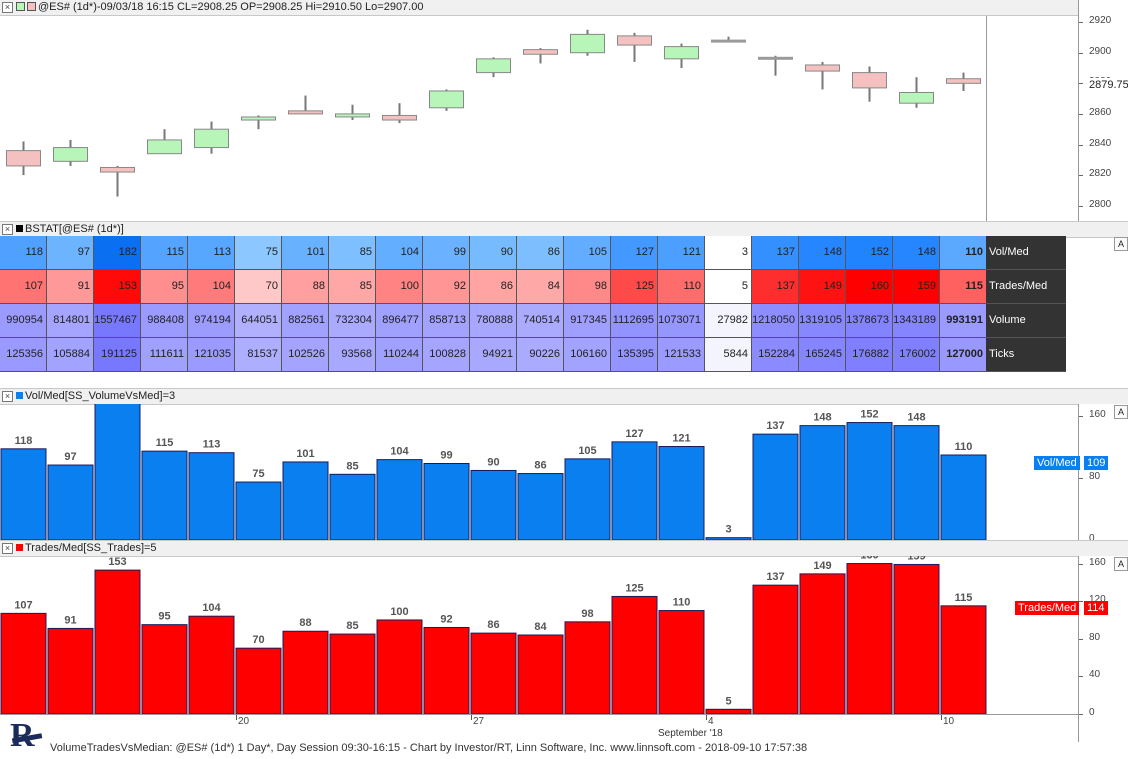 The height and width of the screenshot is (759, 1128). Describe the element at coordinates (1103, 110) in the screenshot. I see `price-axis: 2800282028402860288029002920` at that location.